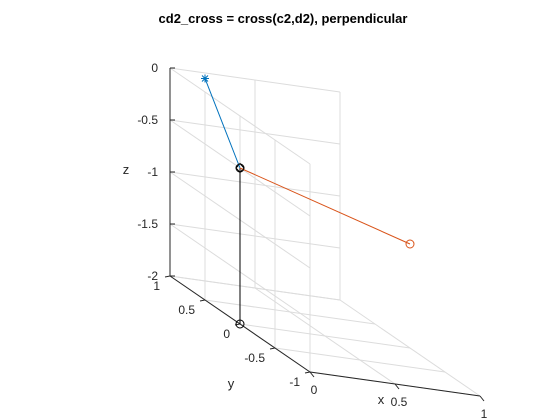  Describe the element at coordinates (381, 399) in the screenshot. I see `x-axis-label: x` at that location.